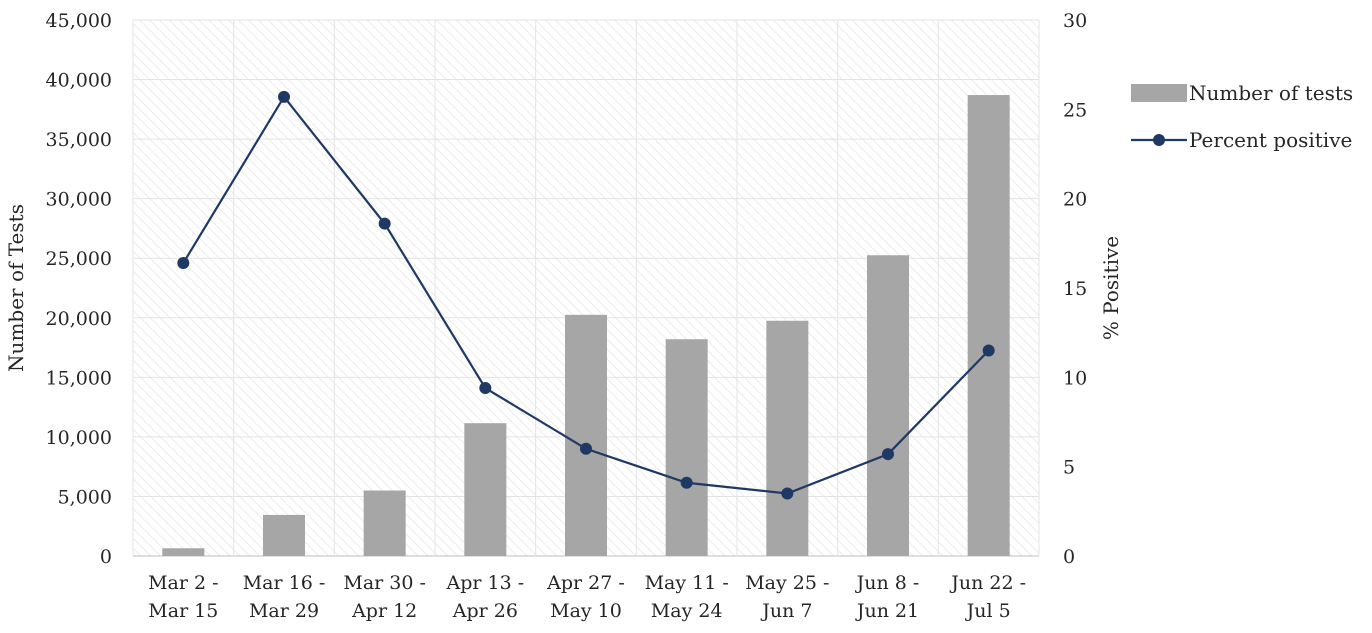  What do you see at coordinates (16, 288) in the screenshot?
I see `y-axis-title: Number of Tests` at bounding box center [16, 288].